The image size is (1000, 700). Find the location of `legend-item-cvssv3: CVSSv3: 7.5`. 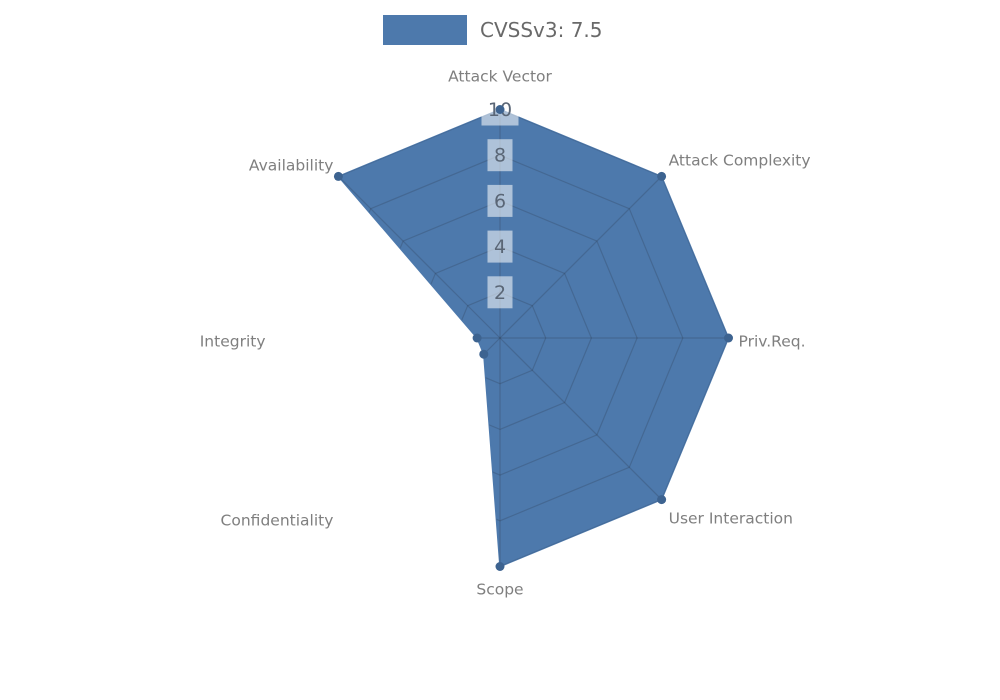

legend-item-cvssv3: CVSSv3: 7.5 is located at coordinates (493, 30).